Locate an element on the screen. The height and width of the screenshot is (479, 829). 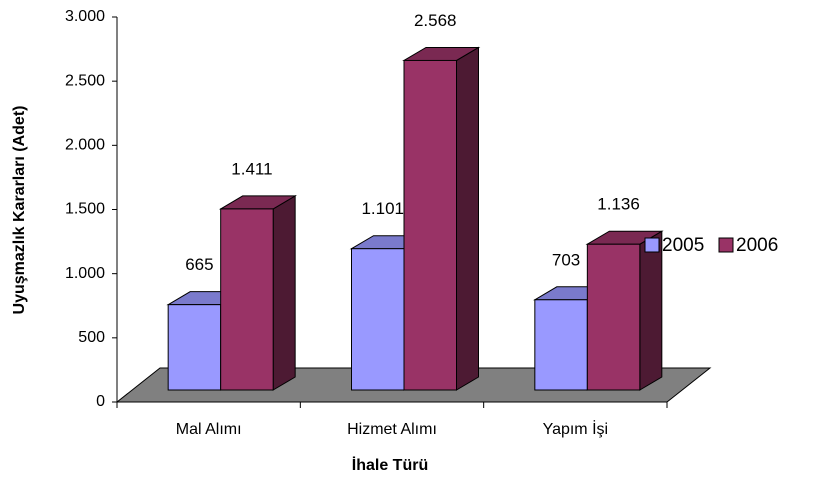
x-tick-label: Hizmet Alımı is located at coordinates (392, 429).